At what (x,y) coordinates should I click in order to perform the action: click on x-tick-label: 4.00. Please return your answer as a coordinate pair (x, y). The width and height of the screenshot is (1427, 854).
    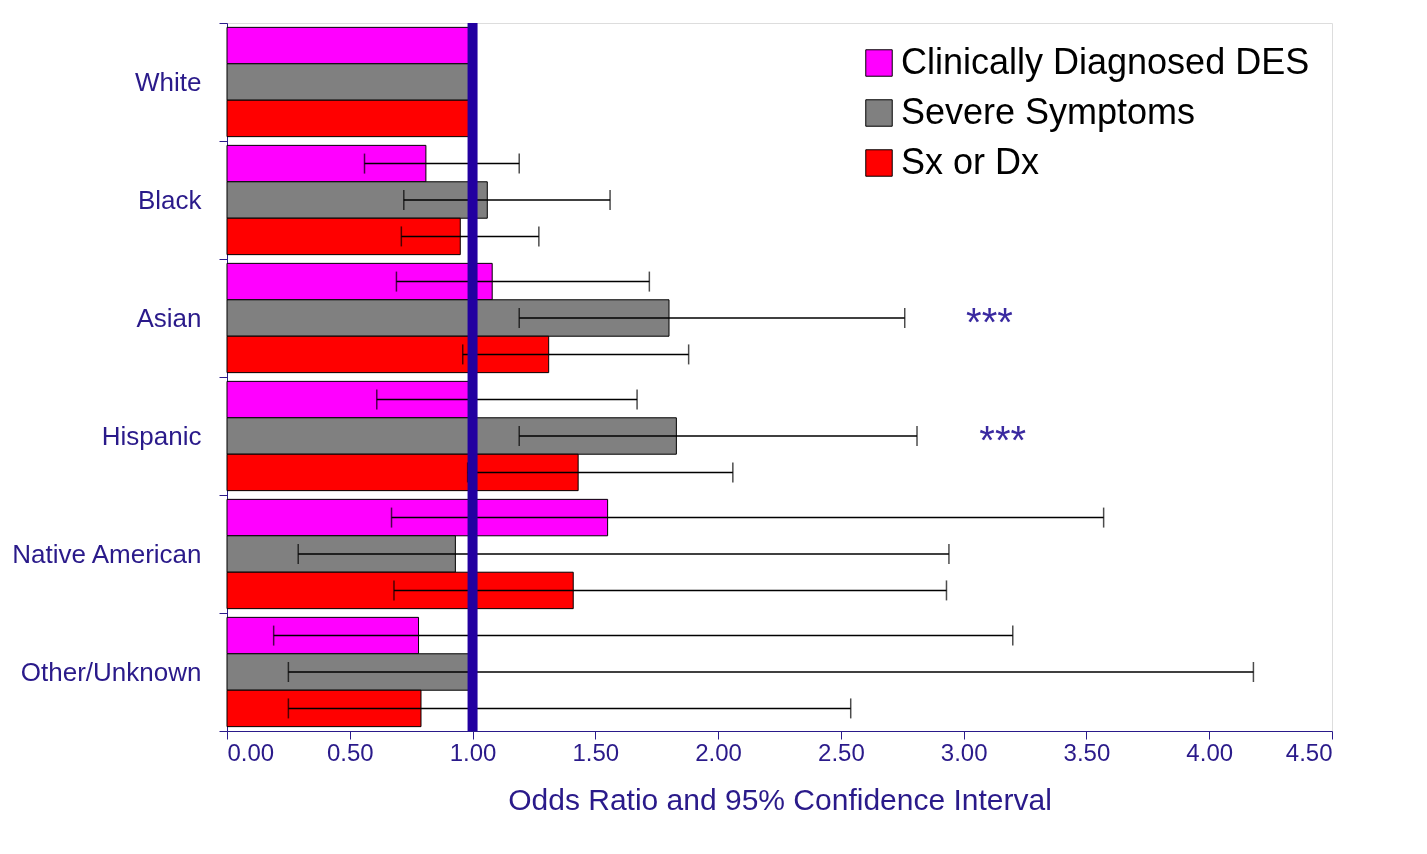
    Looking at the image, I should click on (1210, 752).